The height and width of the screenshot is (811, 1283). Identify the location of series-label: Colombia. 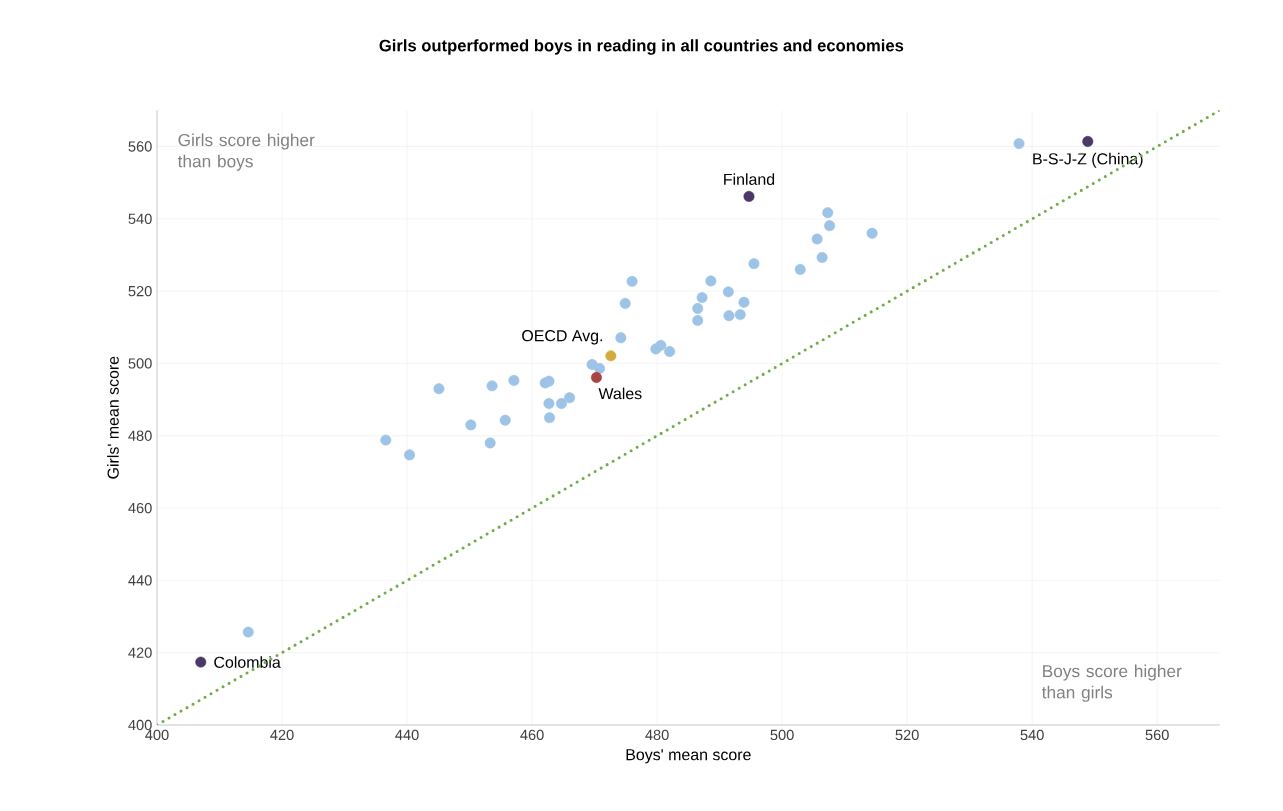
(247, 662).